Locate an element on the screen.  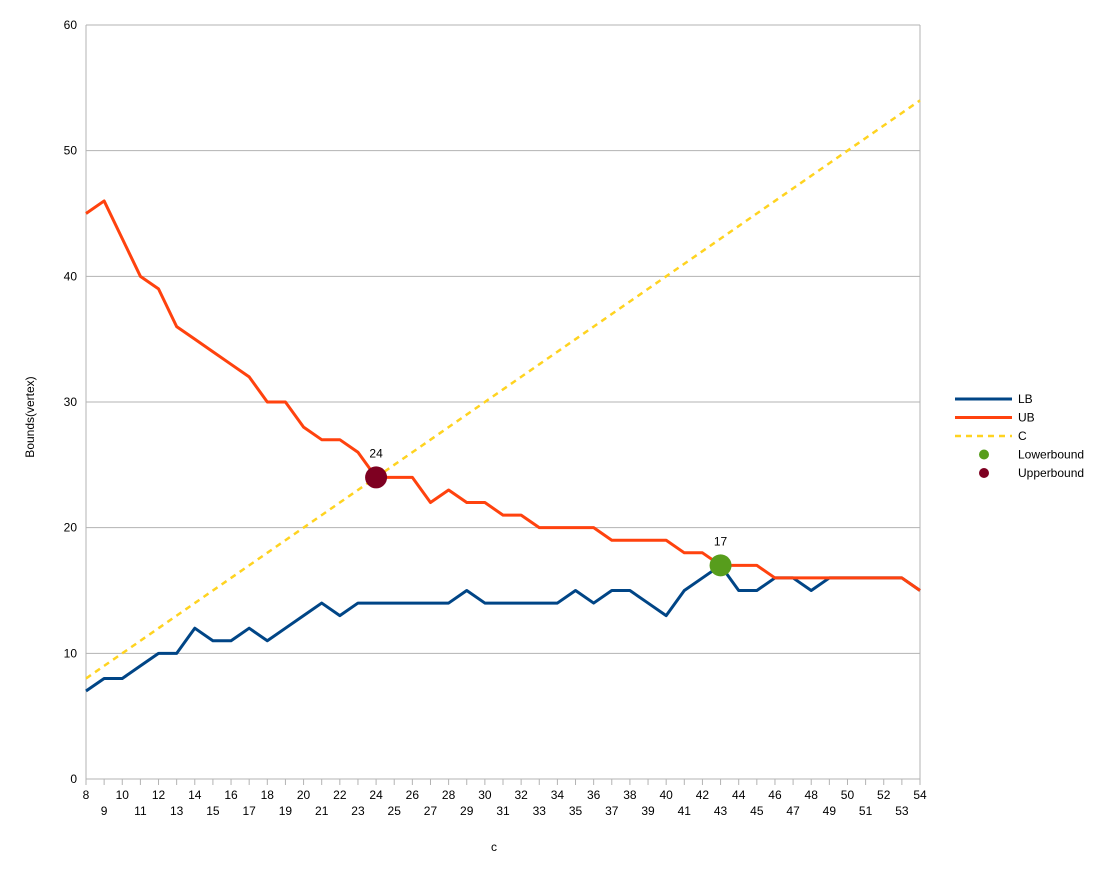
x-tick-label: 30 is located at coordinates (485, 795).